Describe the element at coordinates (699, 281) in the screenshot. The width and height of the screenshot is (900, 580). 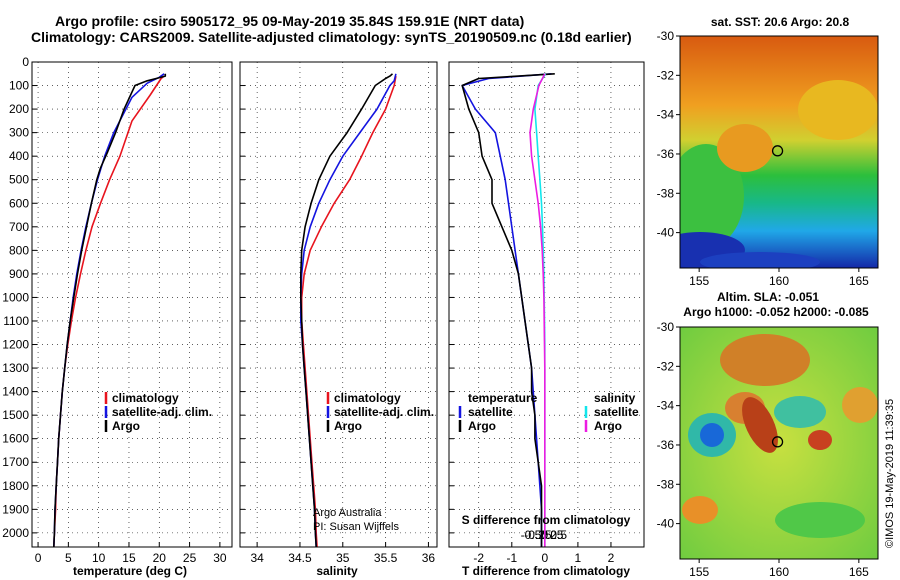
I see `lon-tick-label: 155` at that location.